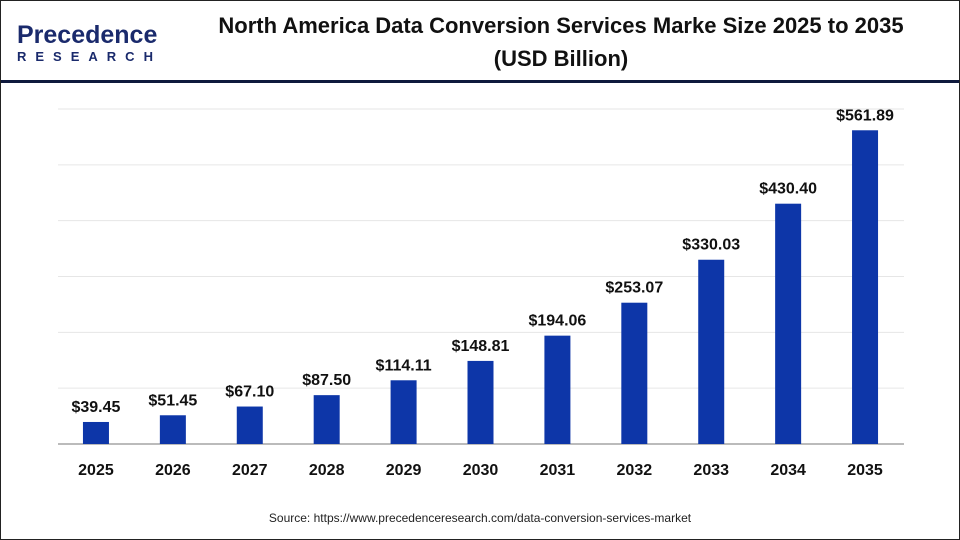 The height and width of the screenshot is (540, 960). Describe the element at coordinates (788, 470) in the screenshot. I see `x-tick-label: 2034` at that location.